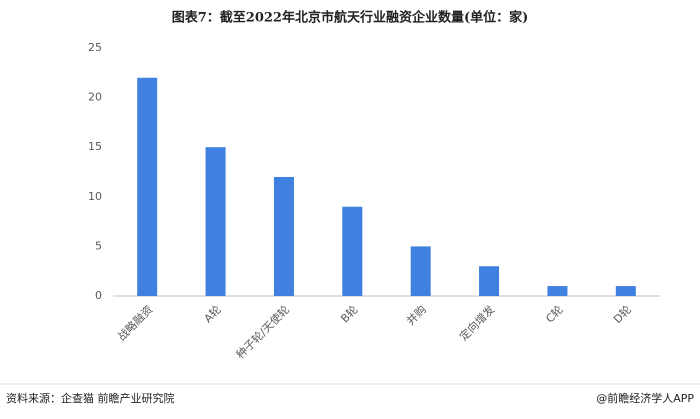 The height and width of the screenshot is (419, 700). Describe the element at coordinates (134, 322) in the screenshot. I see `x-tick-label: 战略融资` at that location.